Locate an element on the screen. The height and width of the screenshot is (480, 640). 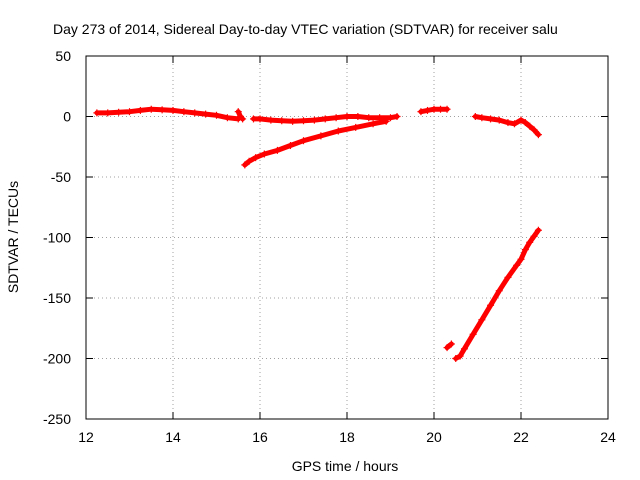
y-tick-label: -50 is located at coordinates (61, 177).